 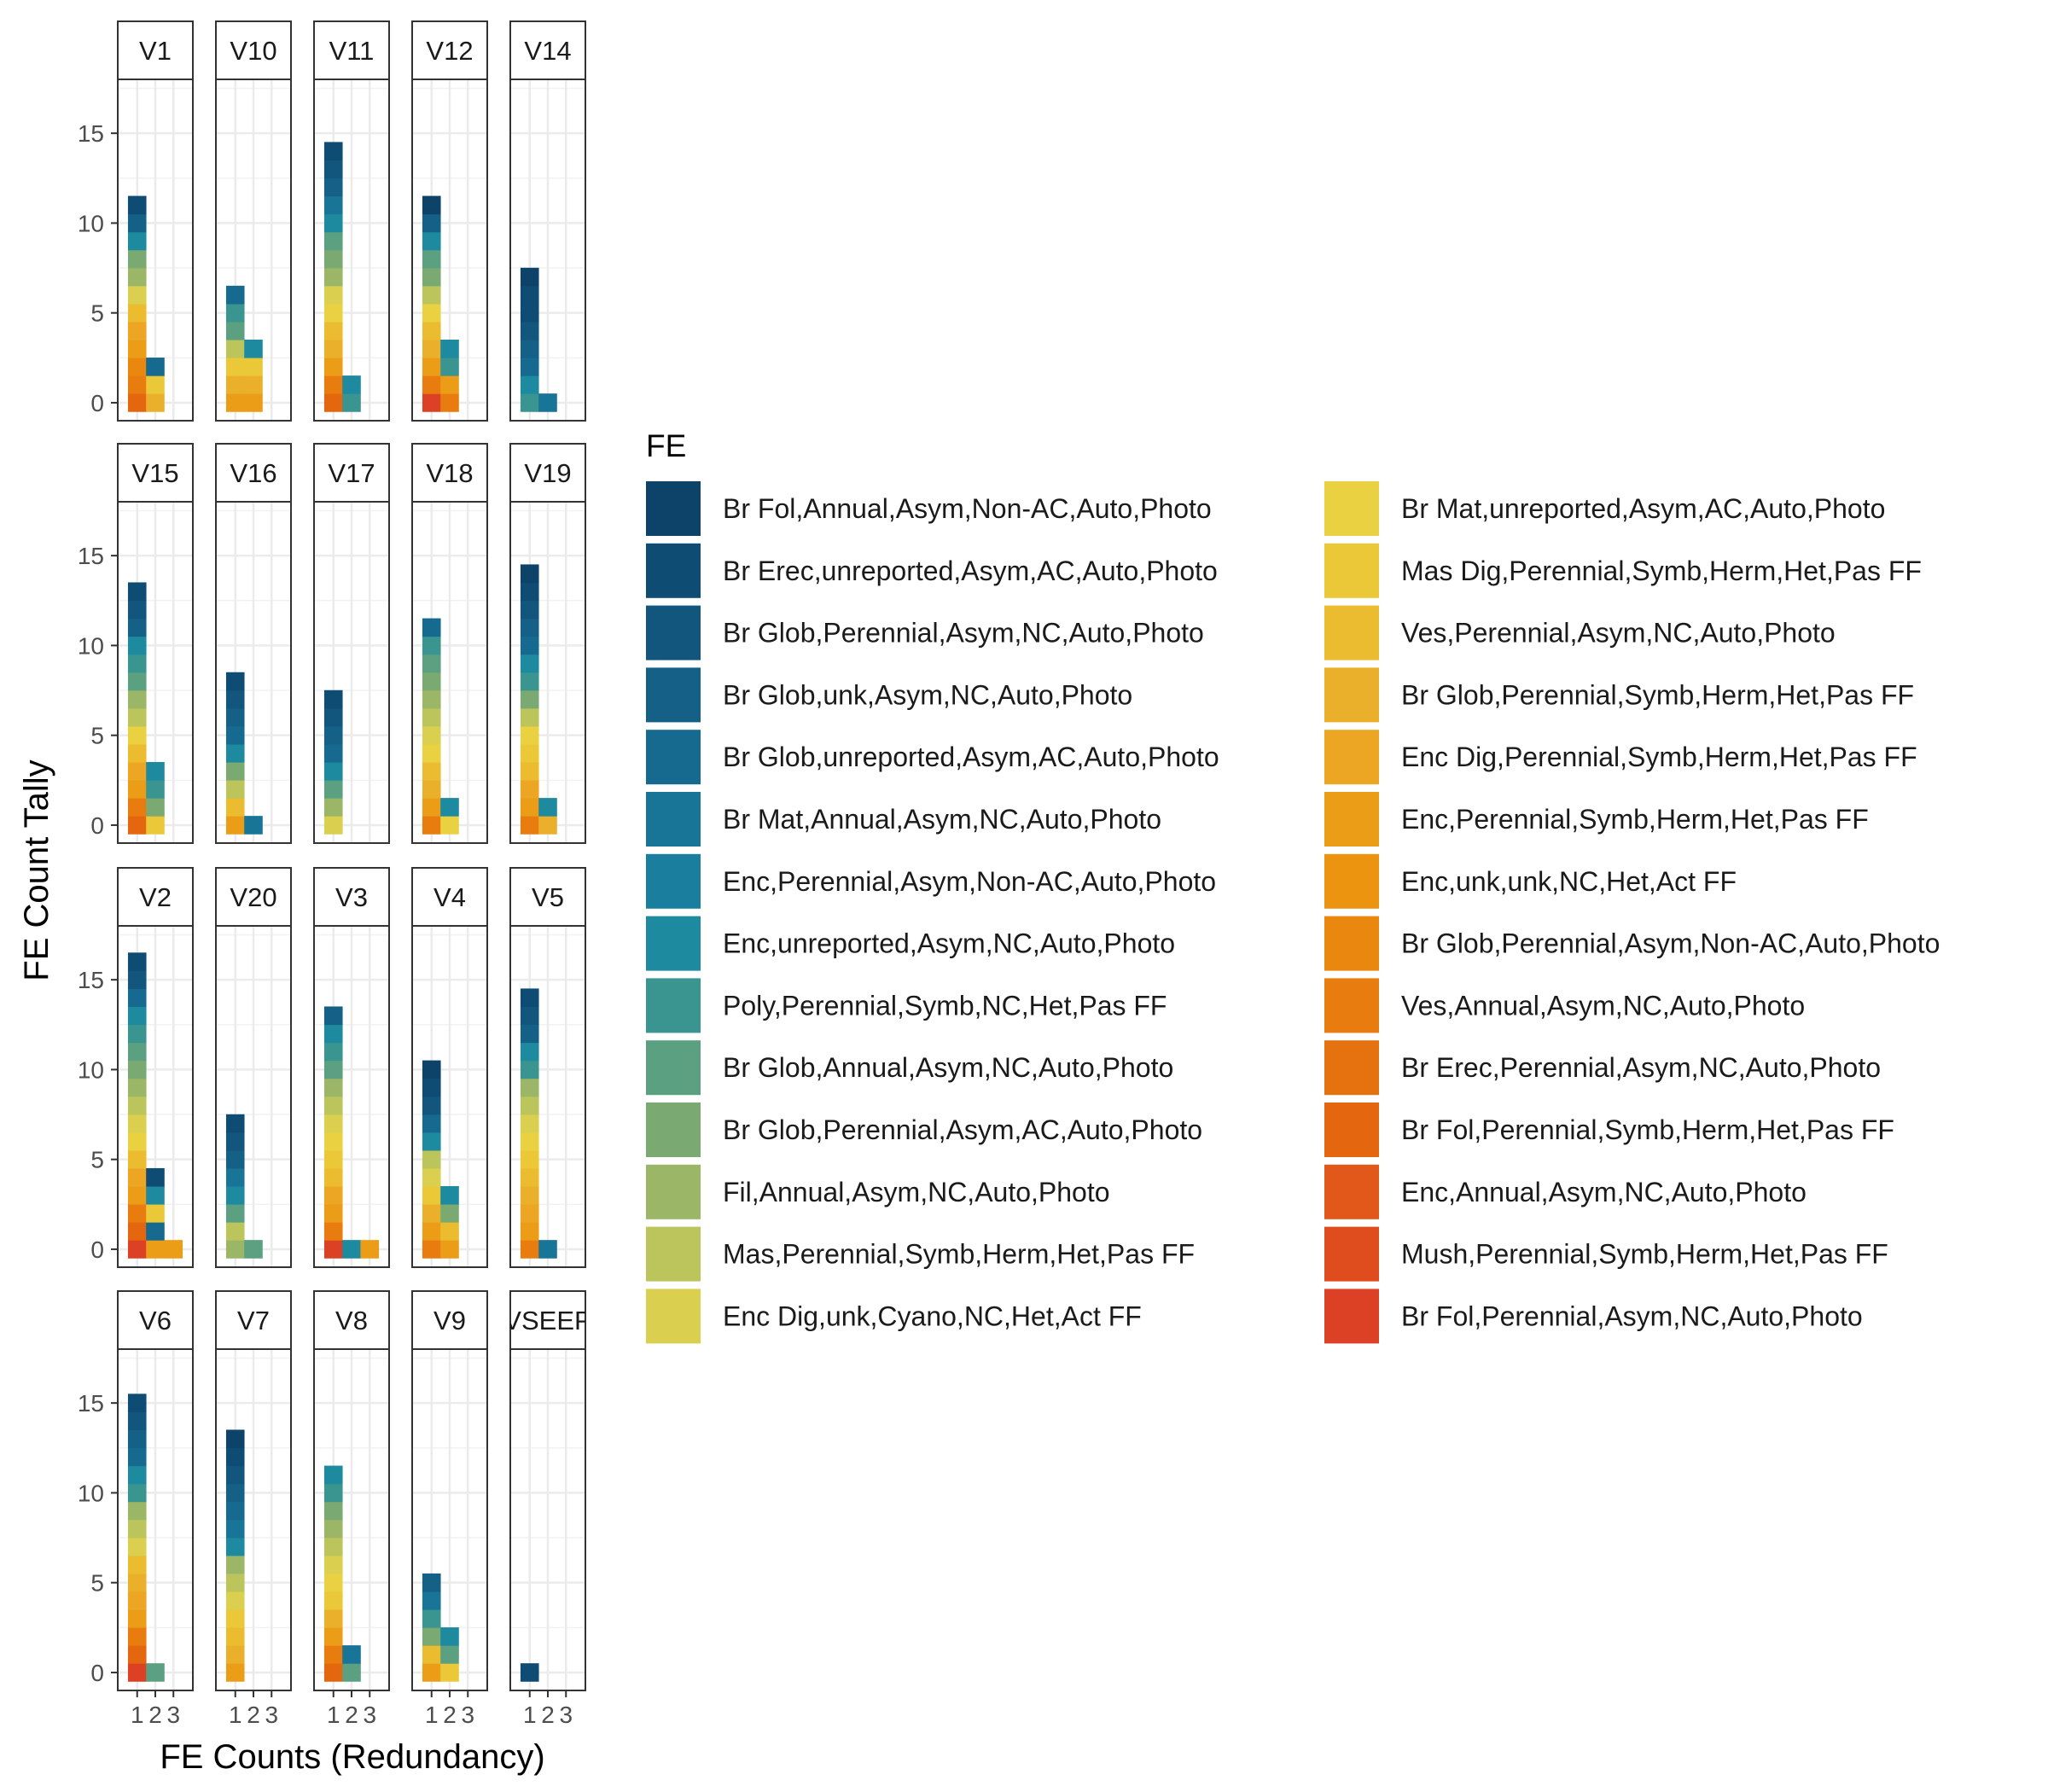 What do you see at coordinates (949, 944) in the screenshot?
I see `legend-label: Enc,unreported,Asym,NC,Auto,Photo` at bounding box center [949, 944].